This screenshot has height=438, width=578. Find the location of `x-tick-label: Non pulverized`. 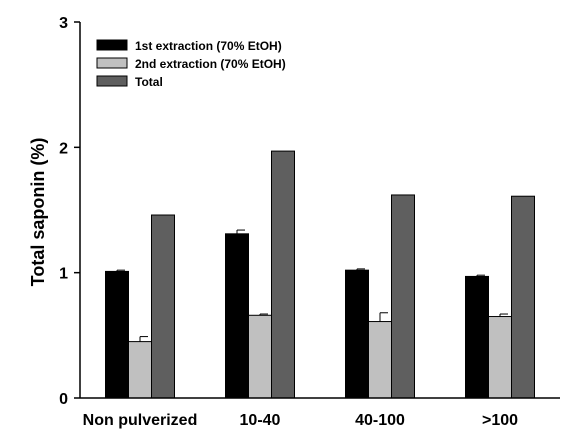

x-tick-label: Non pulverized is located at coordinates (140, 420).